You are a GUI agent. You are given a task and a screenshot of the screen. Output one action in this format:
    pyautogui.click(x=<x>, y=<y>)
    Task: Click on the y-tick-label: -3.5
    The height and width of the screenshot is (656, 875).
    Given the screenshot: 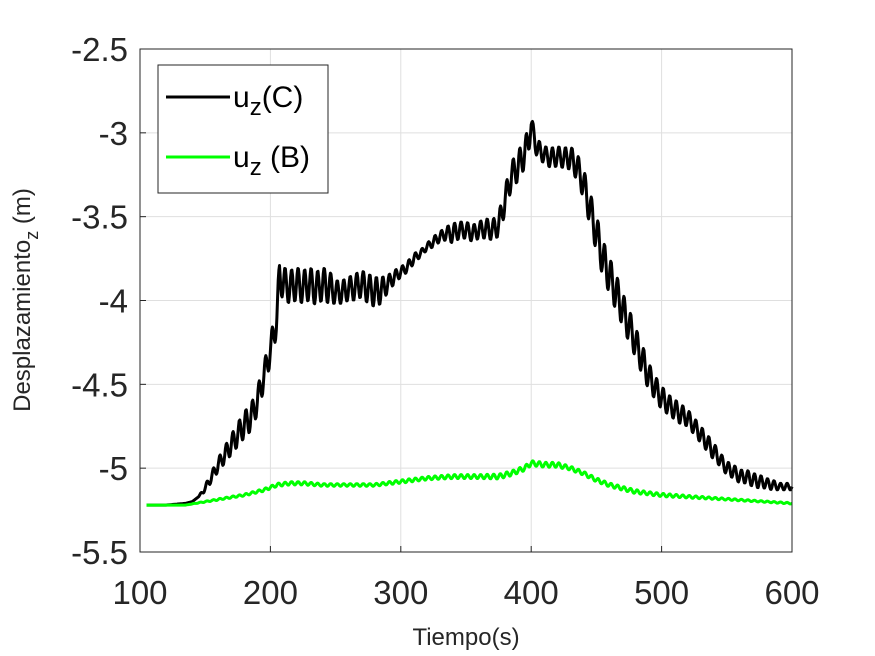 What is the action you would take?
    pyautogui.click(x=99, y=217)
    